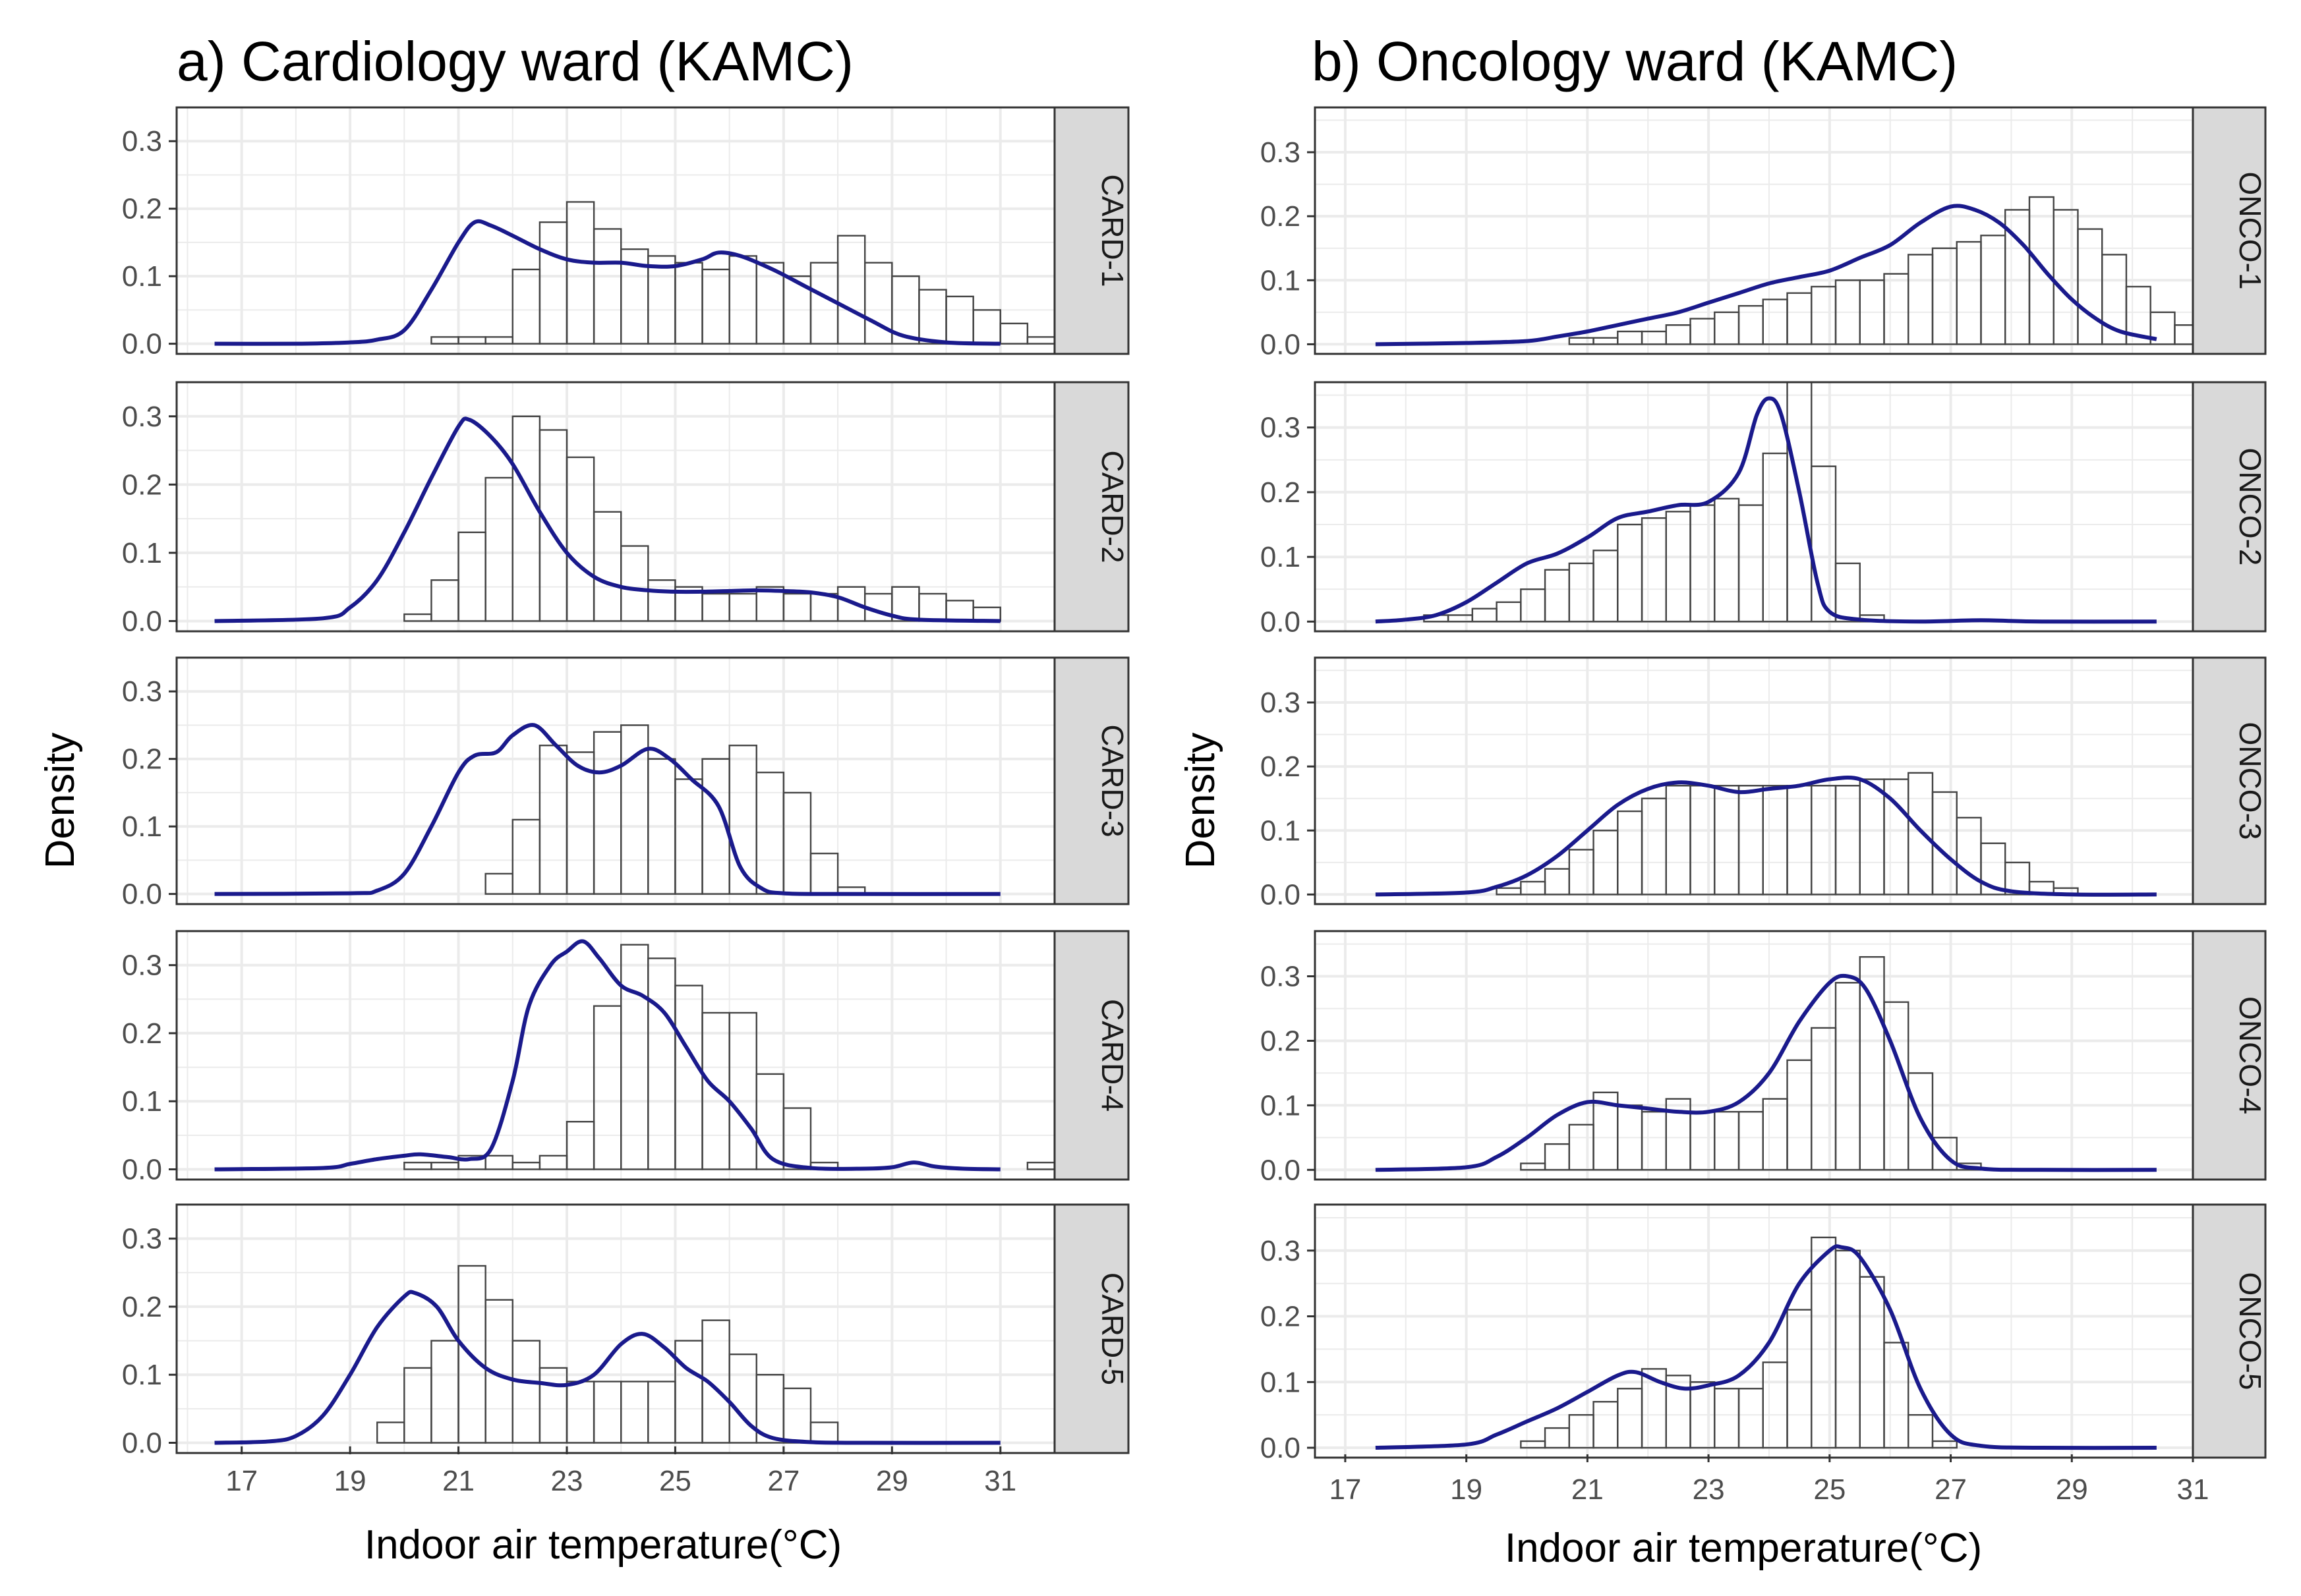 The width and height of the screenshot is (2301, 1596). What do you see at coordinates (1112, 230) in the screenshot?
I see `facet-strip-label: CARD-1` at bounding box center [1112, 230].